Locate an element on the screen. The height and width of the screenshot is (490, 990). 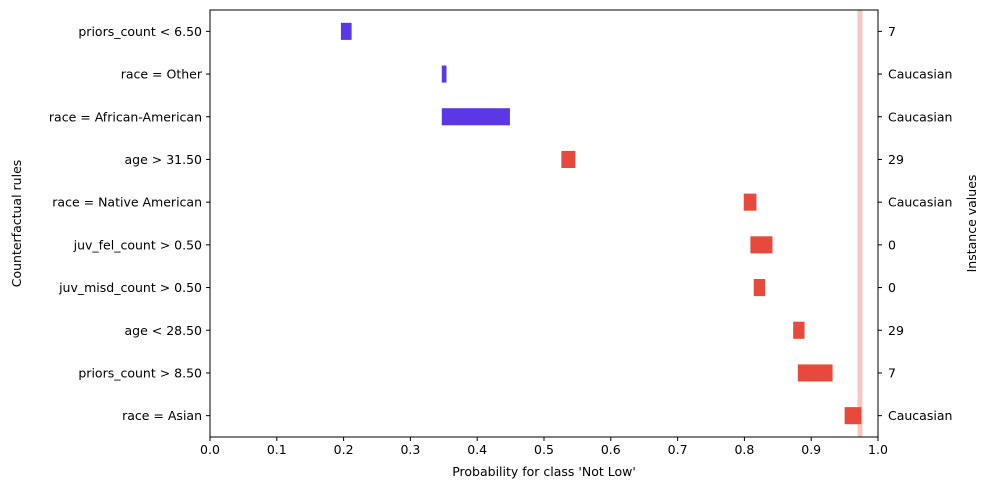
y-tick-label: juv_misd_count > 0.50 is located at coordinates (130, 287).